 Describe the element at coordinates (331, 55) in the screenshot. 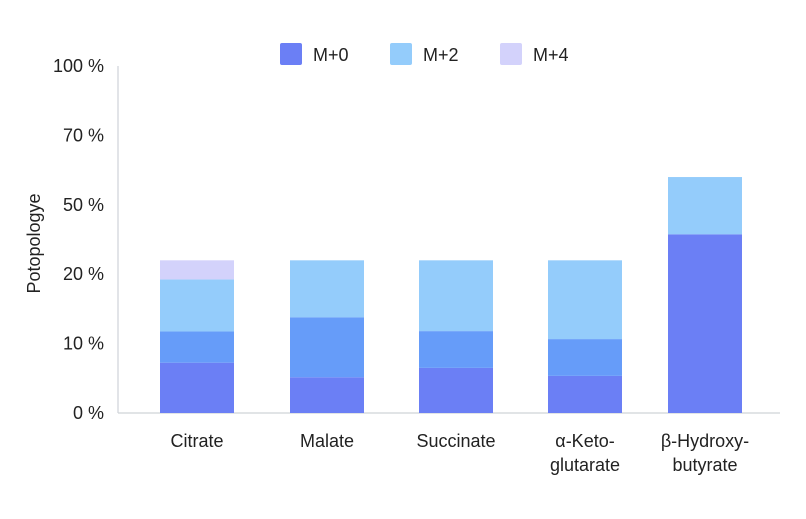

I see `legend-label: M+0` at that location.